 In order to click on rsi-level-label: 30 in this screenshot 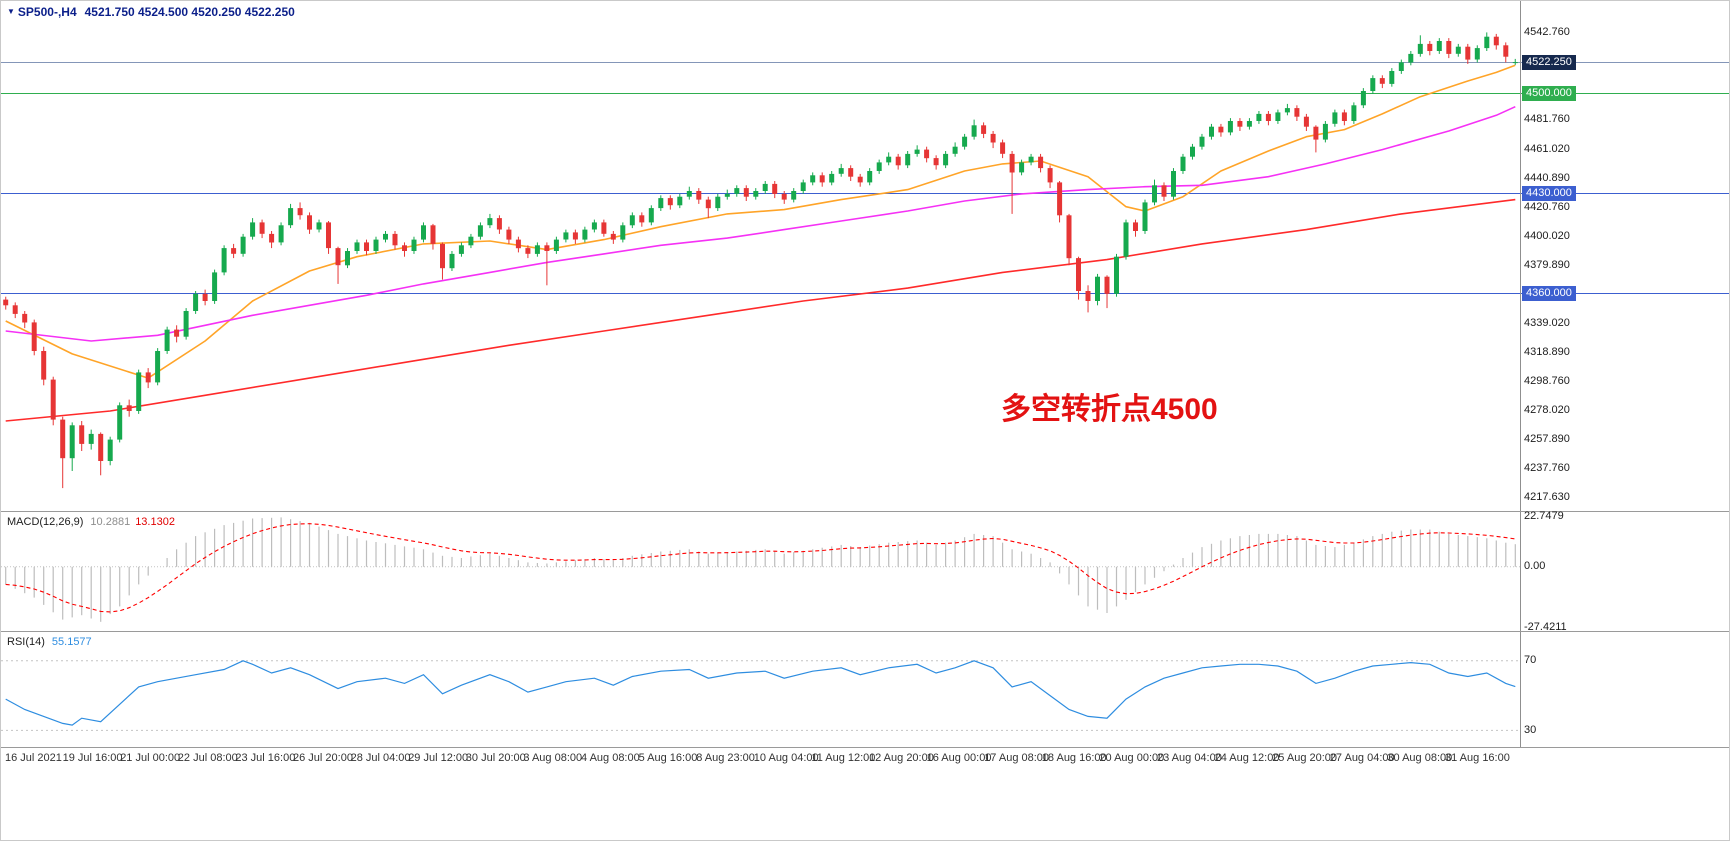, I will do `click(1530, 729)`.